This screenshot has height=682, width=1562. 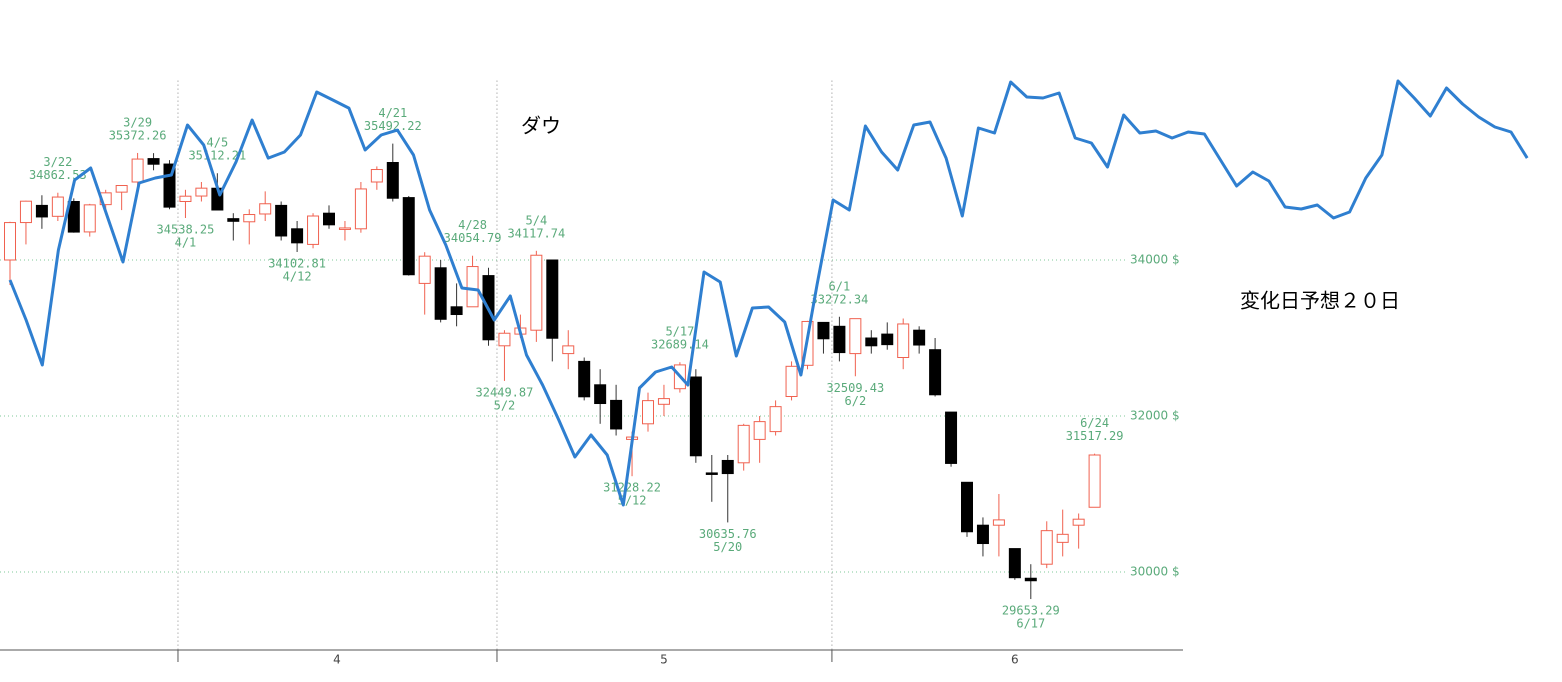 What do you see at coordinates (1030, 624) in the screenshot?
I see `annotation-date: 6/17` at bounding box center [1030, 624].